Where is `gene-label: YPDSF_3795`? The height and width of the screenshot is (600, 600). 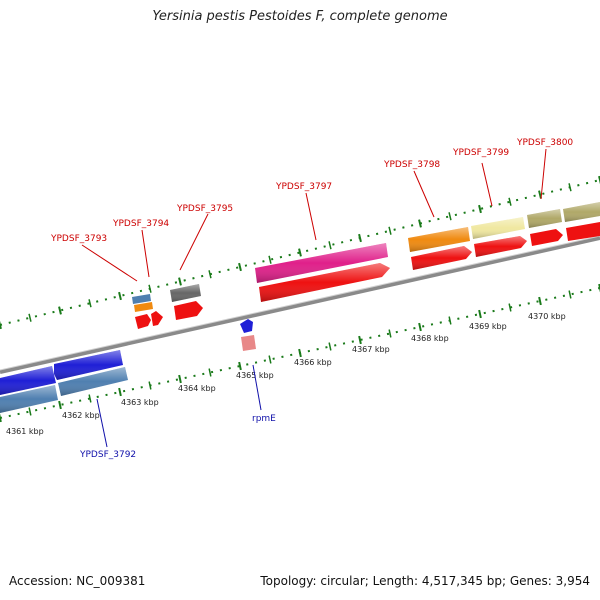
gene-label: YPDSF_3795 is located at coordinates (204, 209).